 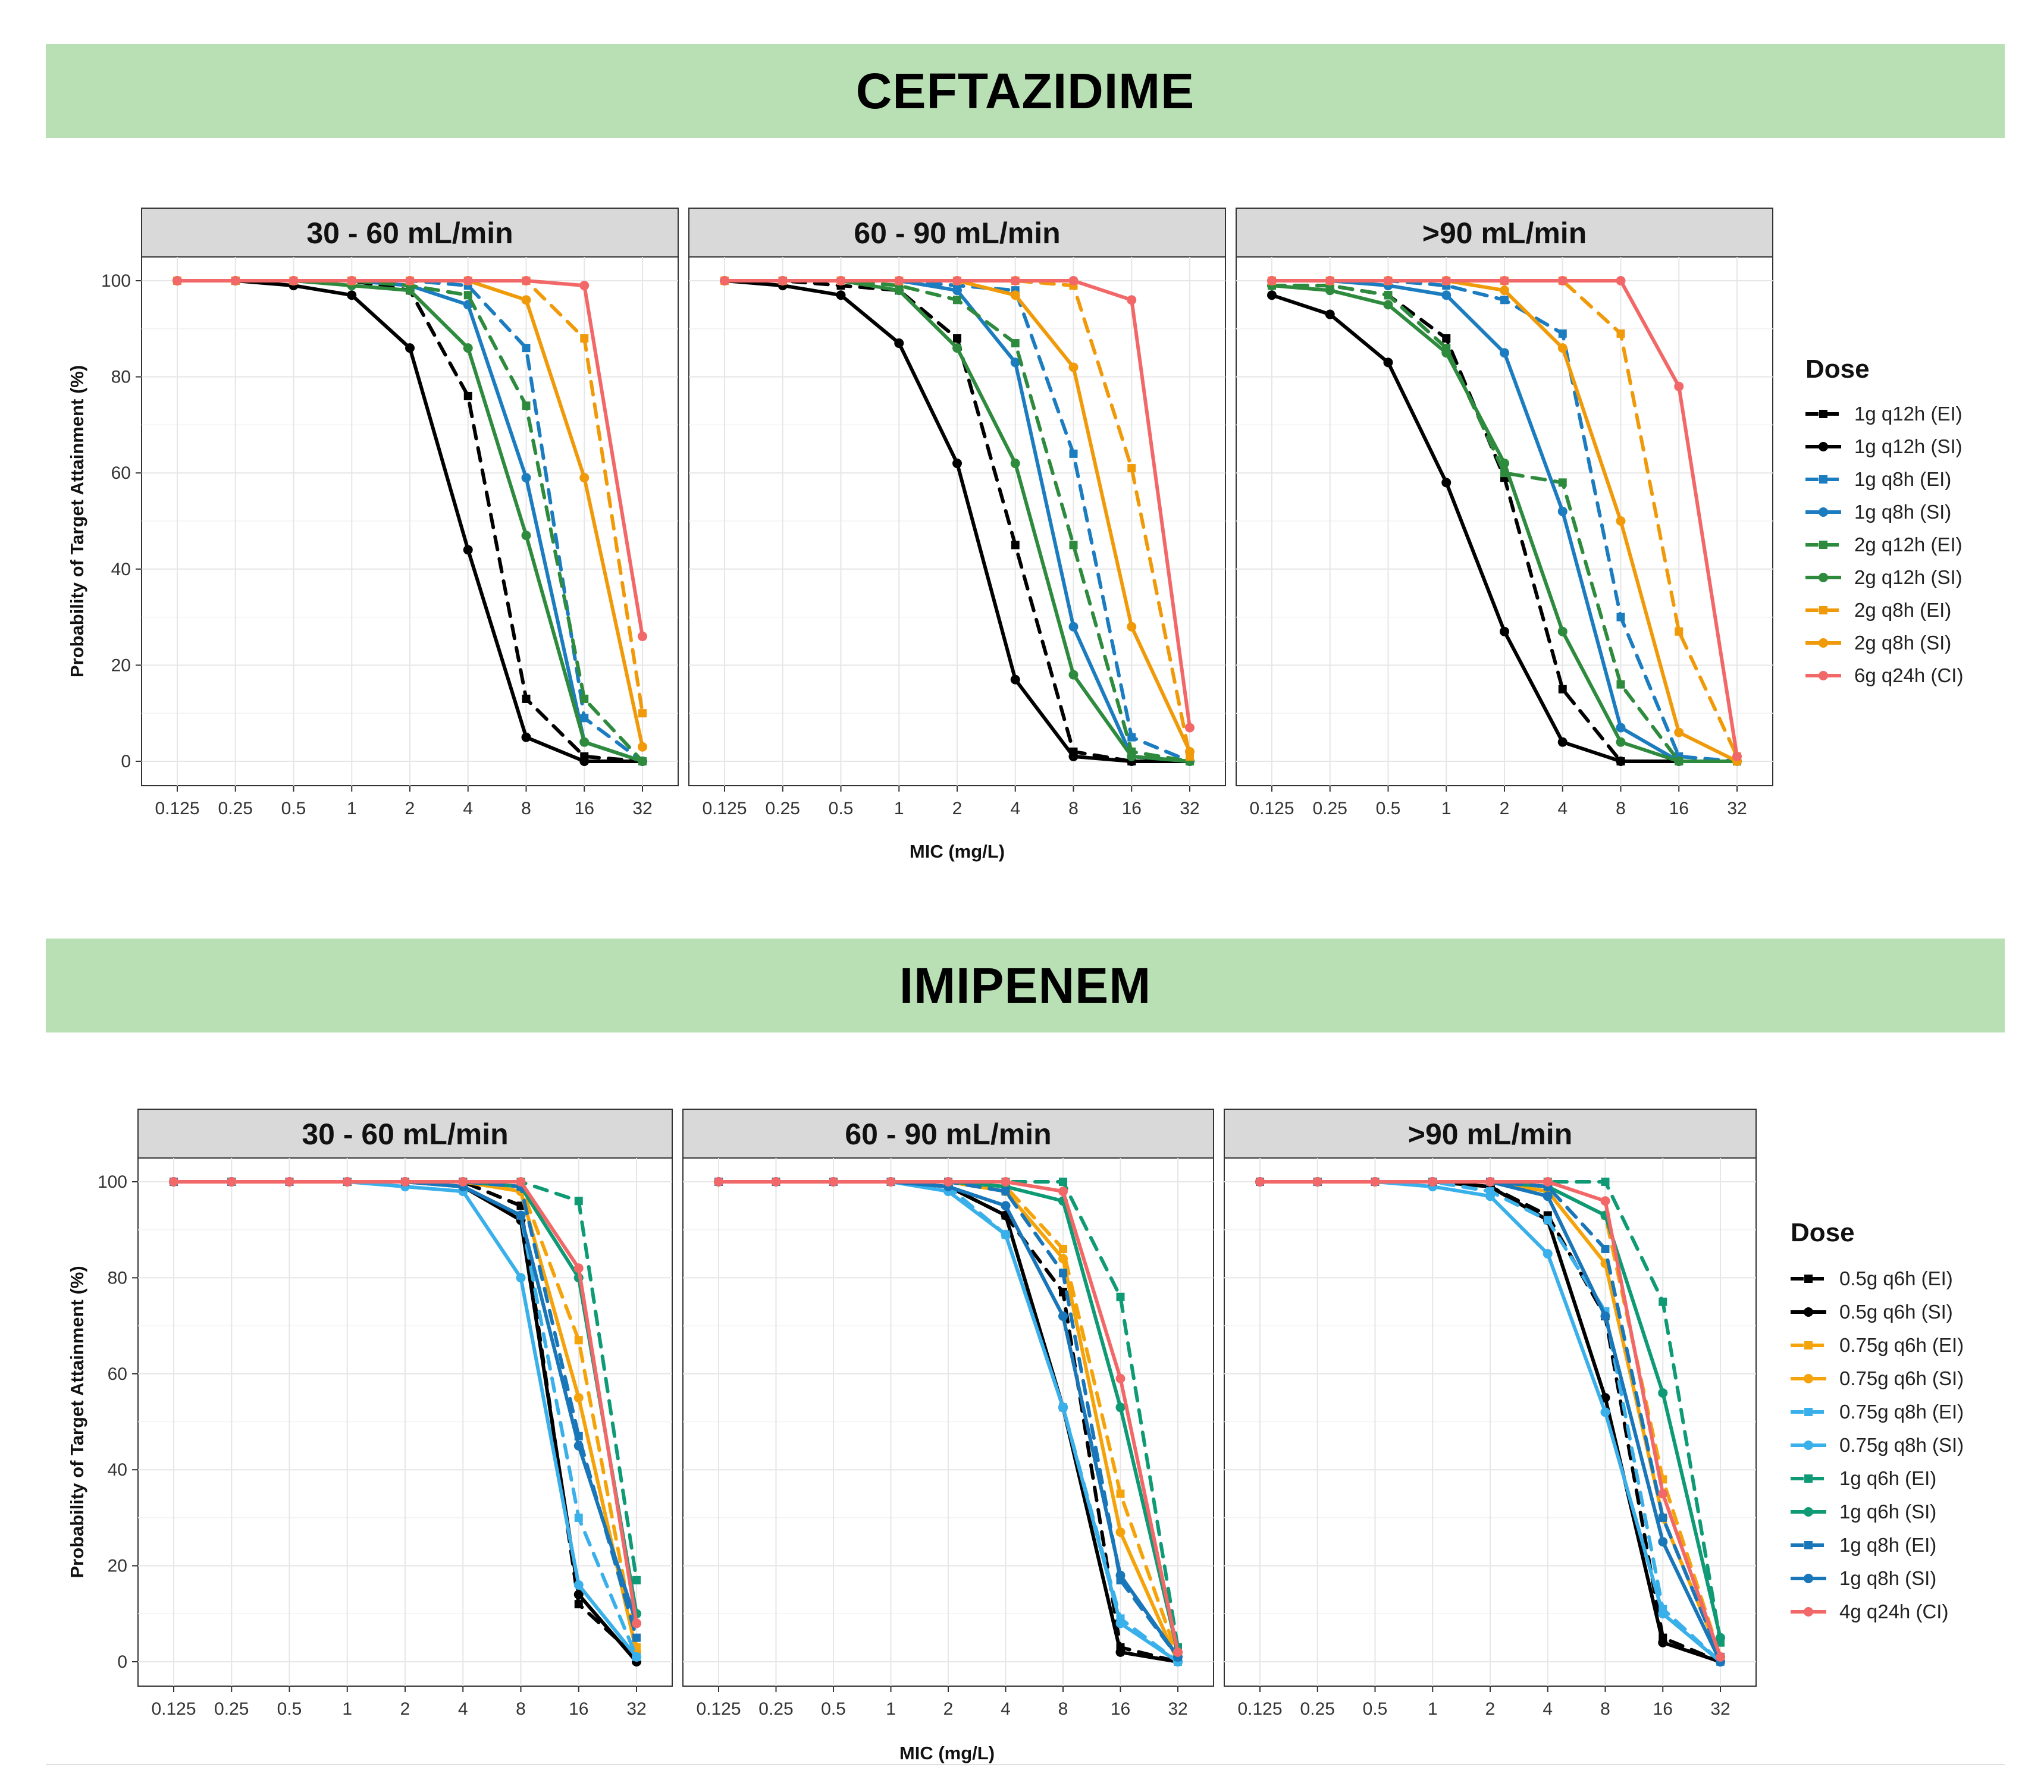 What do you see at coordinates (1837, 369) in the screenshot?
I see `legend-title: Dose` at bounding box center [1837, 369].